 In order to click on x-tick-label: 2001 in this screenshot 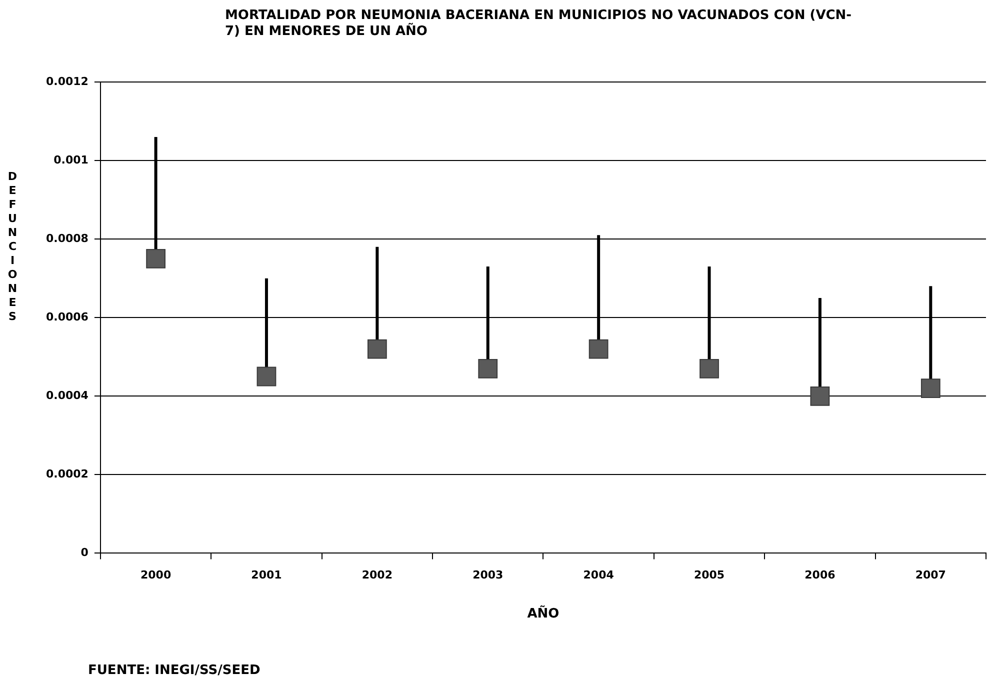, I will do `click(266, 575)`.